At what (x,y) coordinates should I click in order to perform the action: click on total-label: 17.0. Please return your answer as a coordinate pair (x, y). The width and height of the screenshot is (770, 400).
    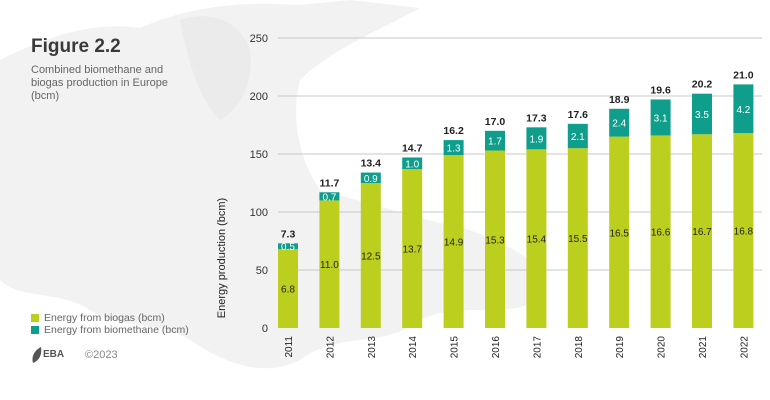
    Looking at the image, I should click on (495, 122).